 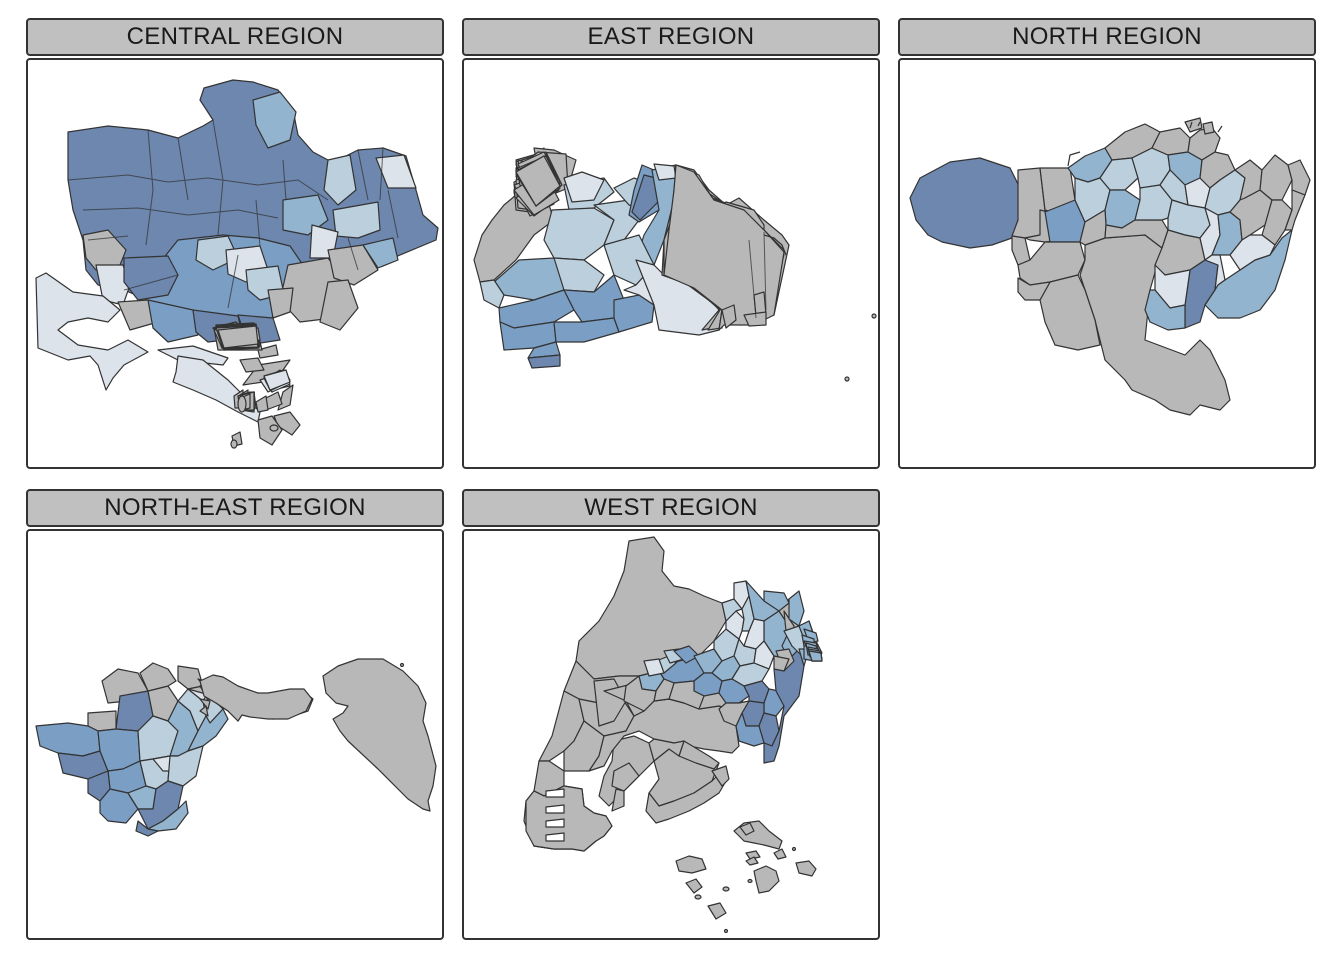 What do you see at coordinates (235, 508) in the screenshot?
I see `panel-title: NORTH-EAST REGION` at bounding box center [235, 508].